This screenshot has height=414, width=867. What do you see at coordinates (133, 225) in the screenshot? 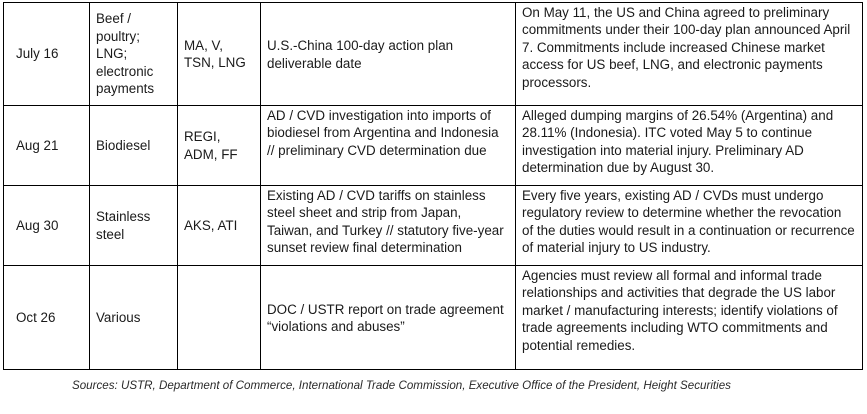
I see `sector: Stainless steel` at bounding box center [133, 225].